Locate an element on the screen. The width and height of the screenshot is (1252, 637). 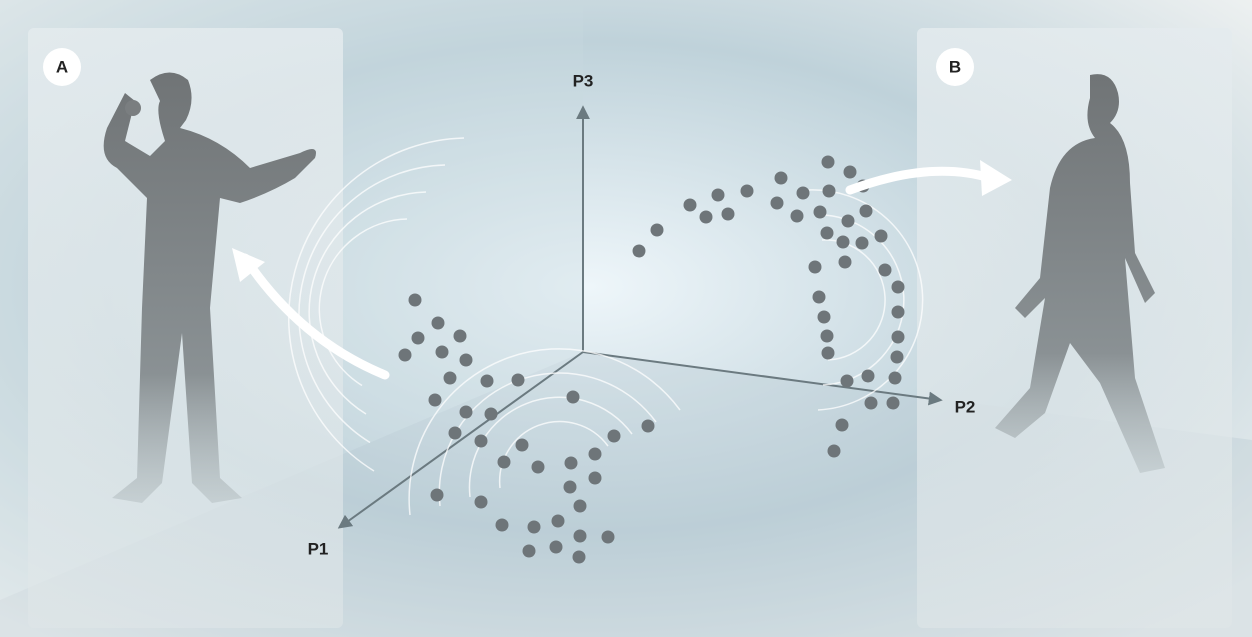
panel-label: A is located at coordinates (62, 66).